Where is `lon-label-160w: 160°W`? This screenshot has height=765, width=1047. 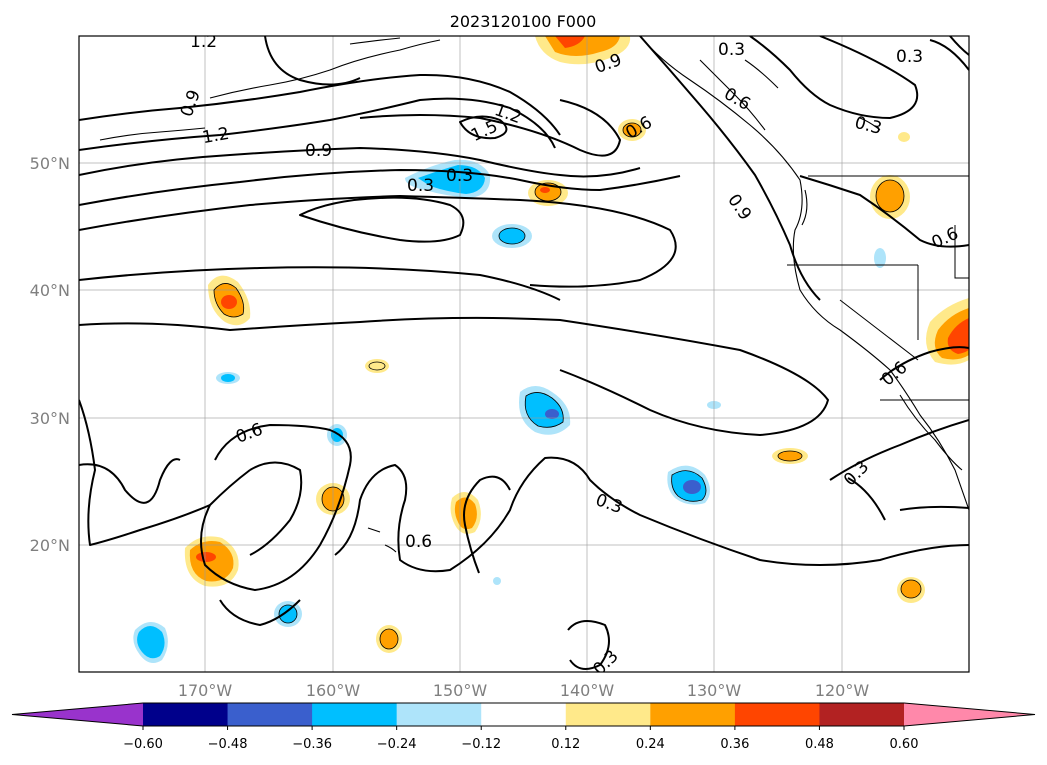
lon-label-160w: 160°W is located at coordinates (333, 690).